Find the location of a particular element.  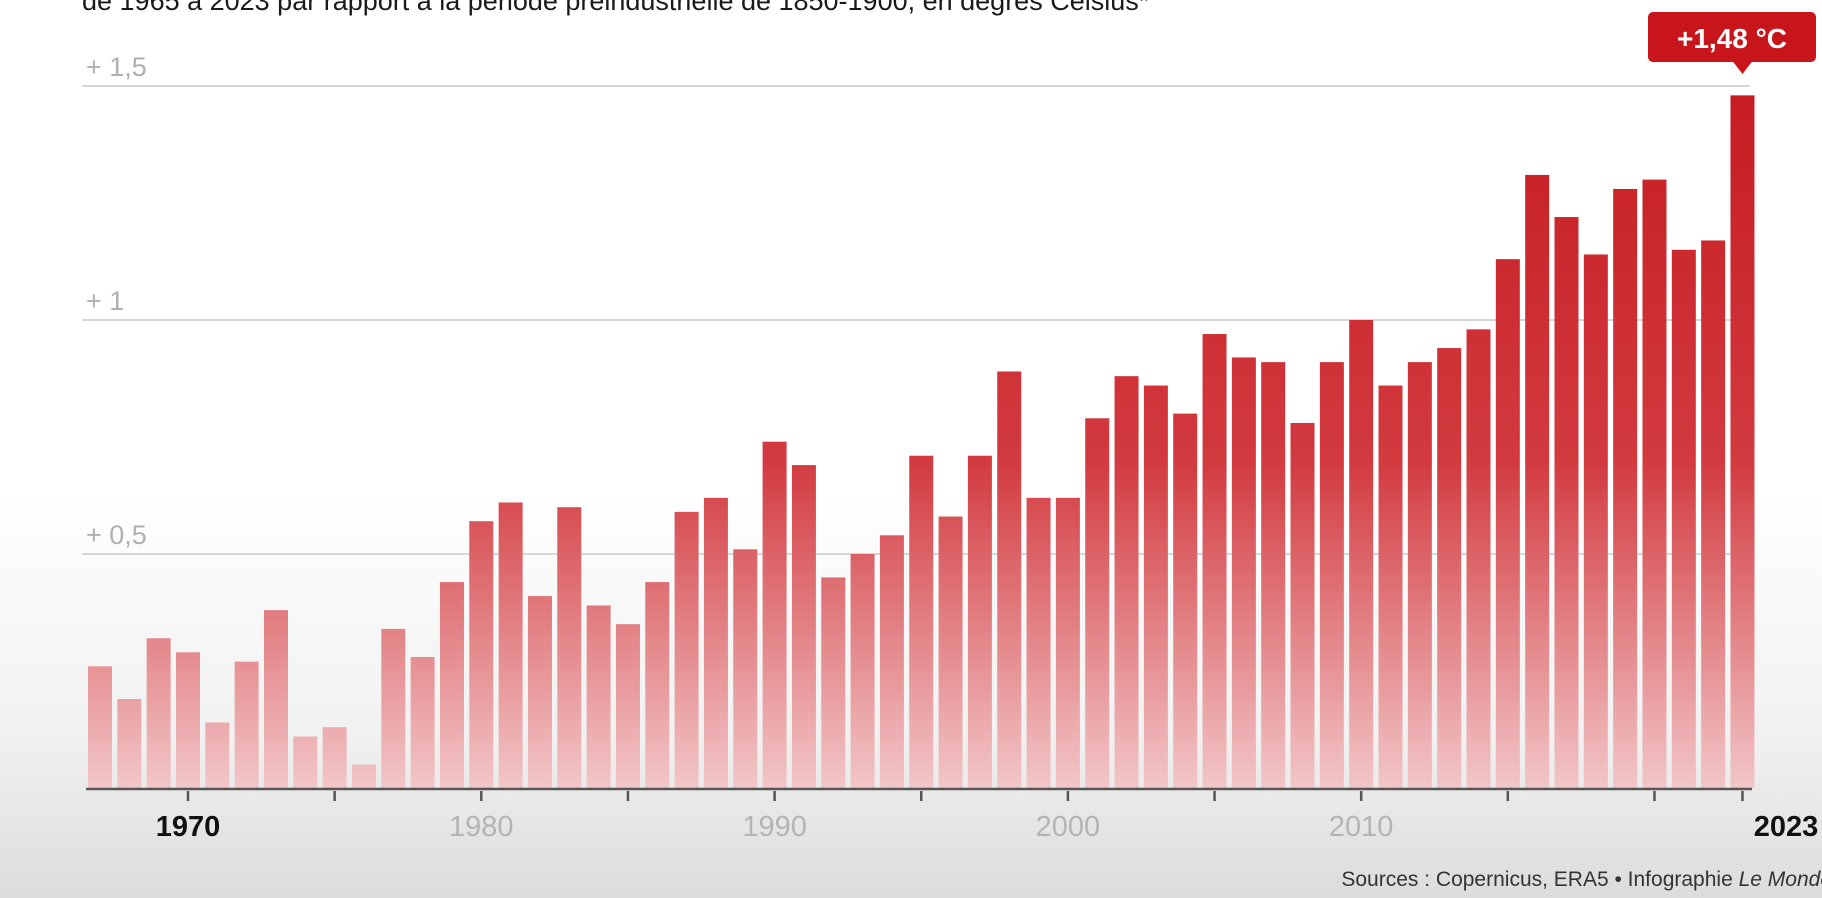

bar-1972 is located at coordinates (246, 724).